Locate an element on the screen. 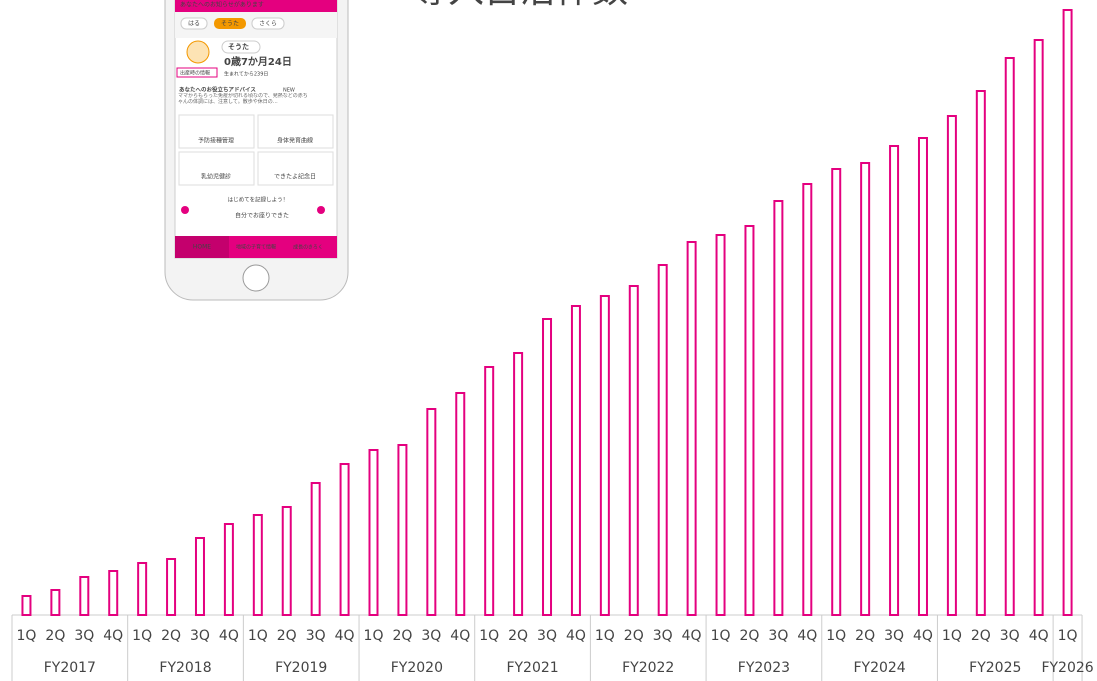  home-button is located at coordinates (256, 278).